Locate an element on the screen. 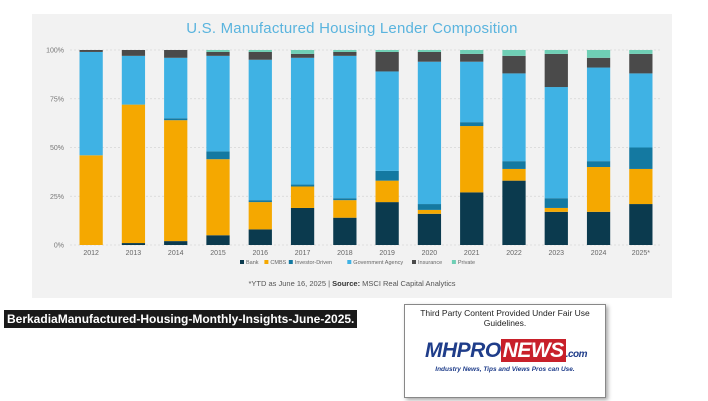 This screenshot has height=401, width=708. x-tick-label: 2025* is located at coordinates (641, 253).